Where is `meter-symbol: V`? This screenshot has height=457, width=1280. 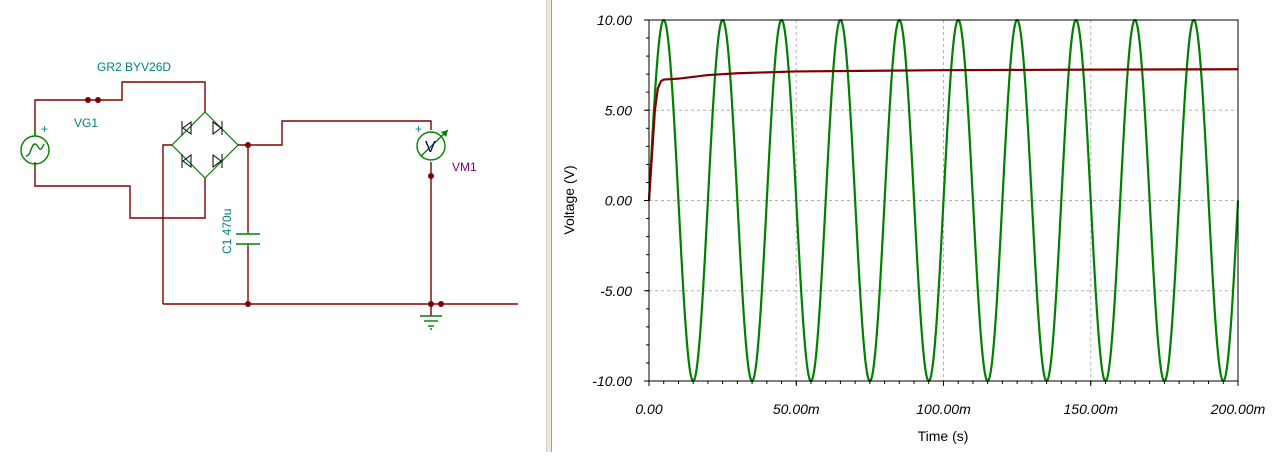 meter-symbol: V is located at coordinates (430, 147).